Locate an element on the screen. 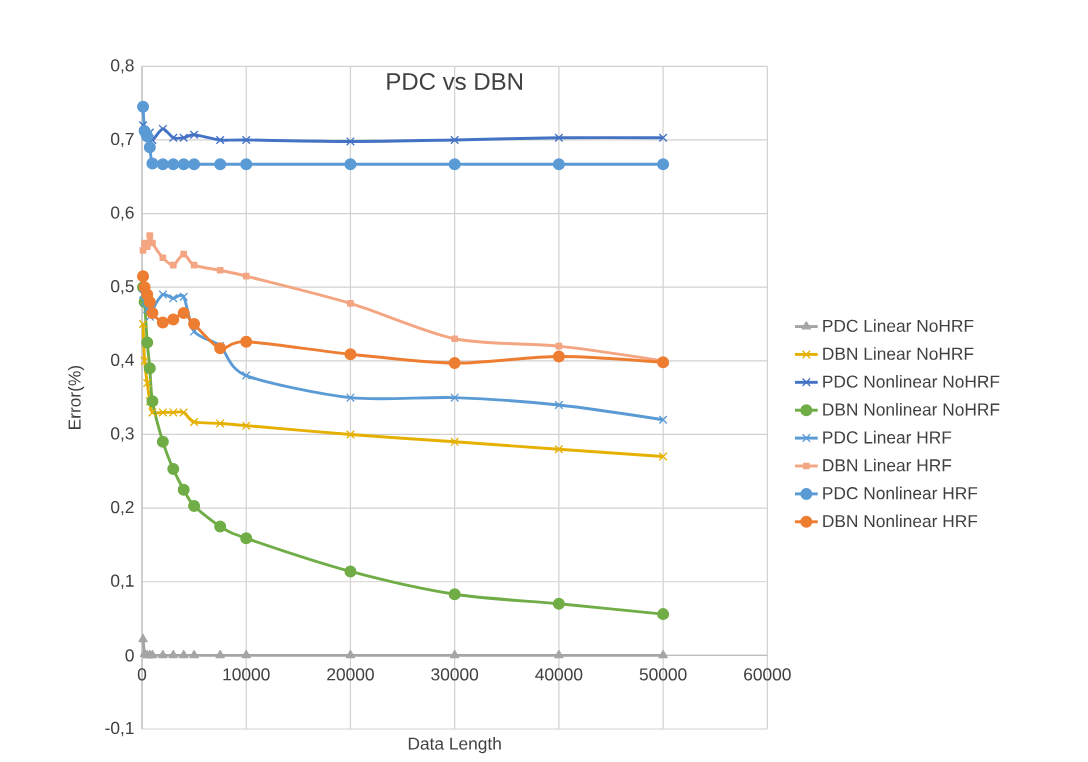 The image size is (1088, 762). y-tick-label: 0,6 is located at coordinates (122, 213).